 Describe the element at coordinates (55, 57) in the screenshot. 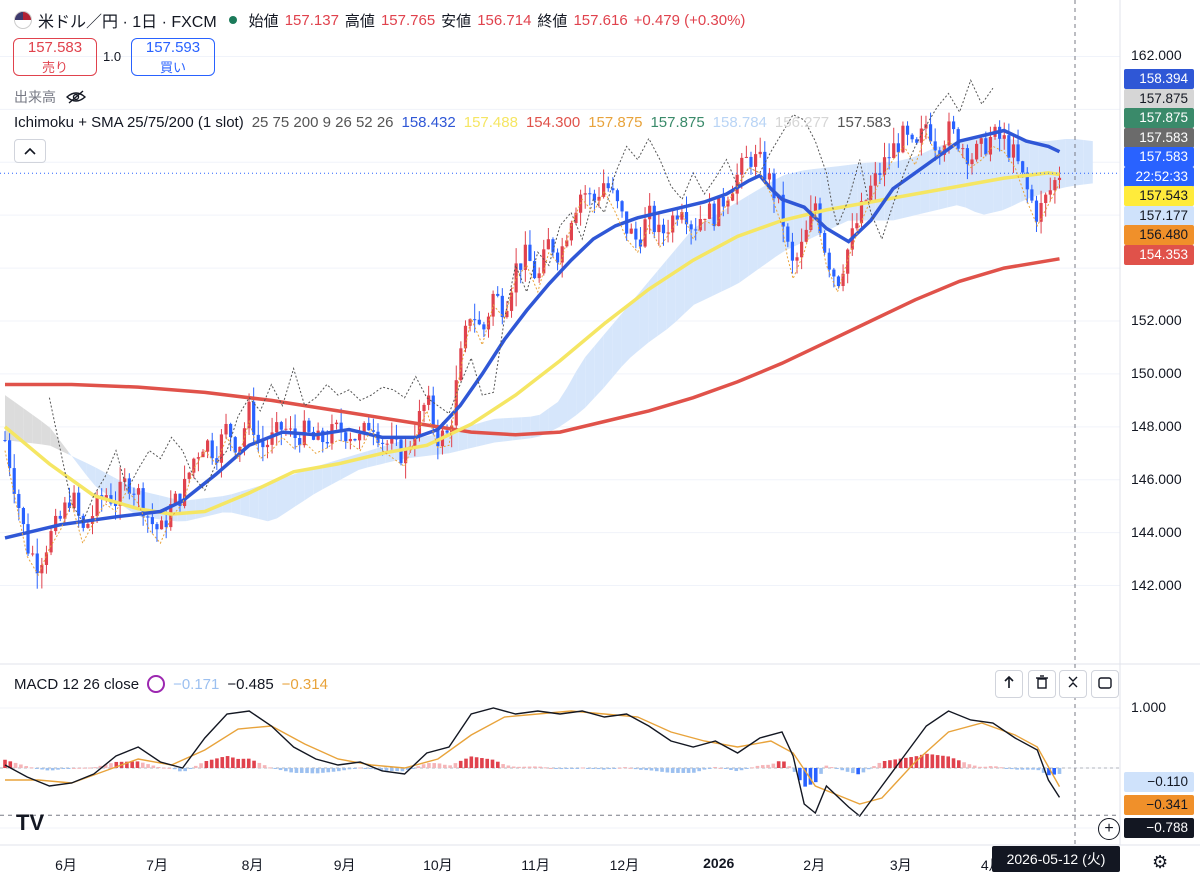

I see `sell-button: 157.583 売り` at that location.